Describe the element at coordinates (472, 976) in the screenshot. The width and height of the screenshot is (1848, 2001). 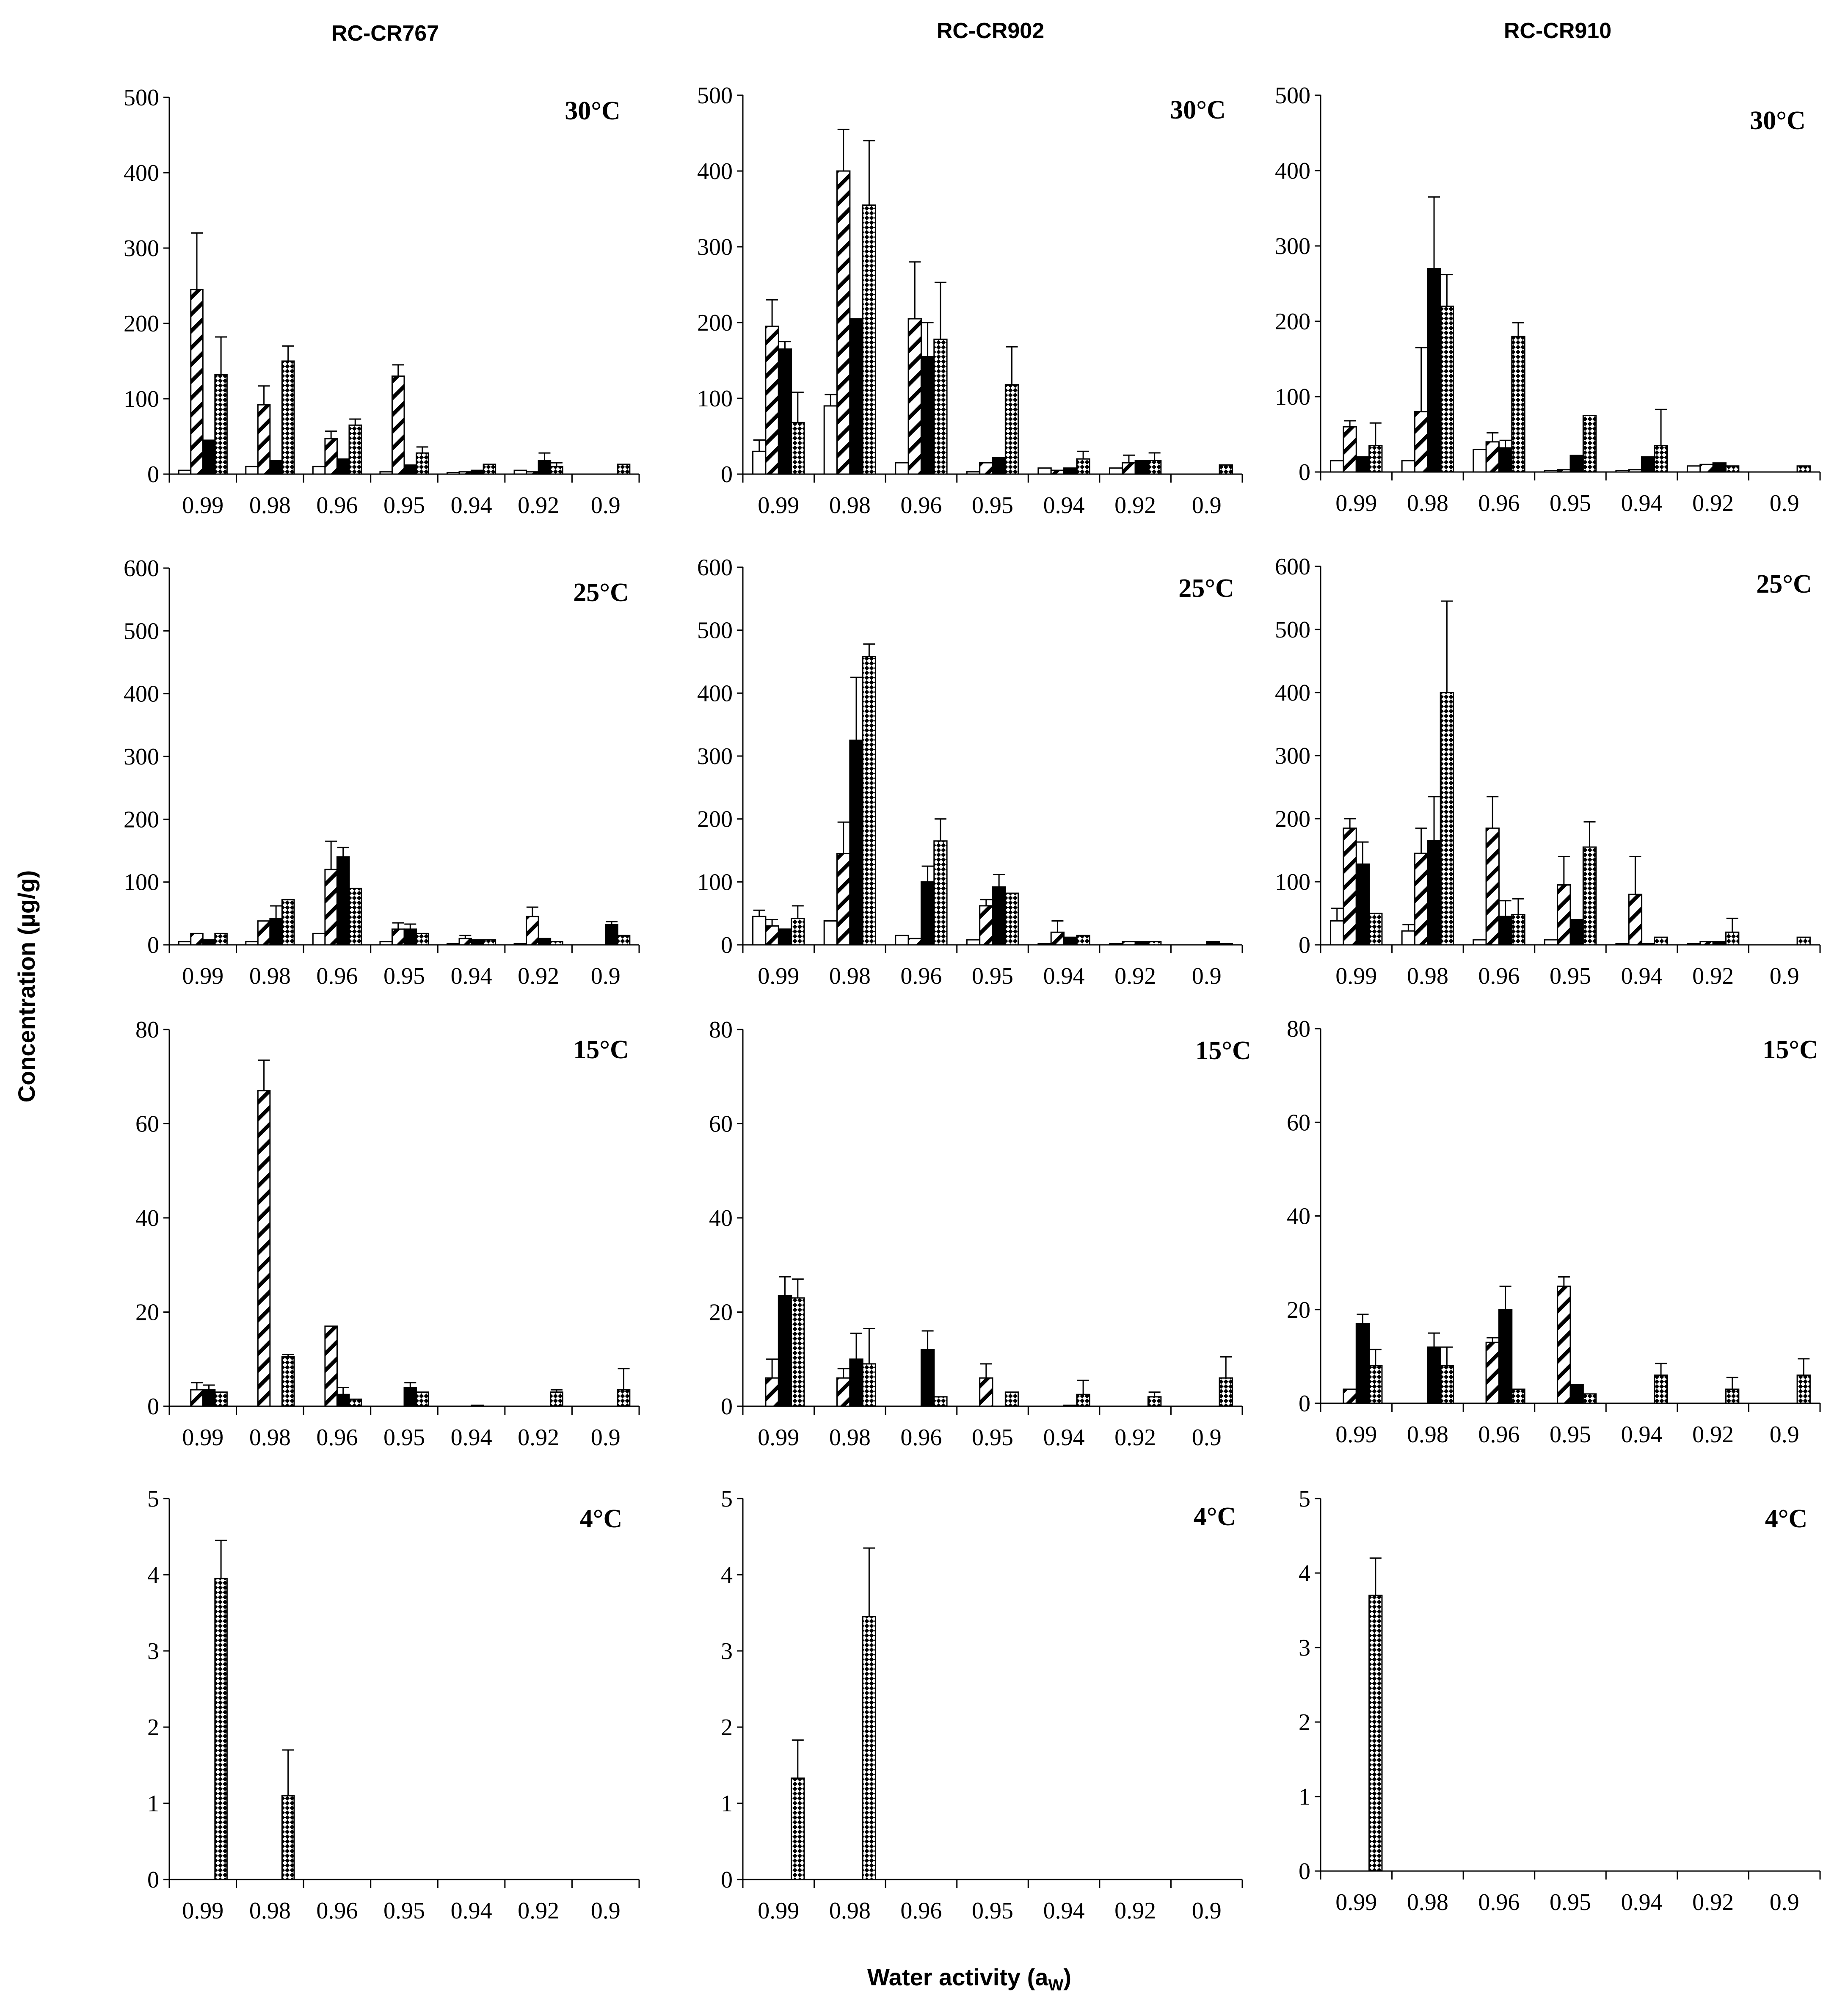
I see `x-tick-label: 0.94` at that location.